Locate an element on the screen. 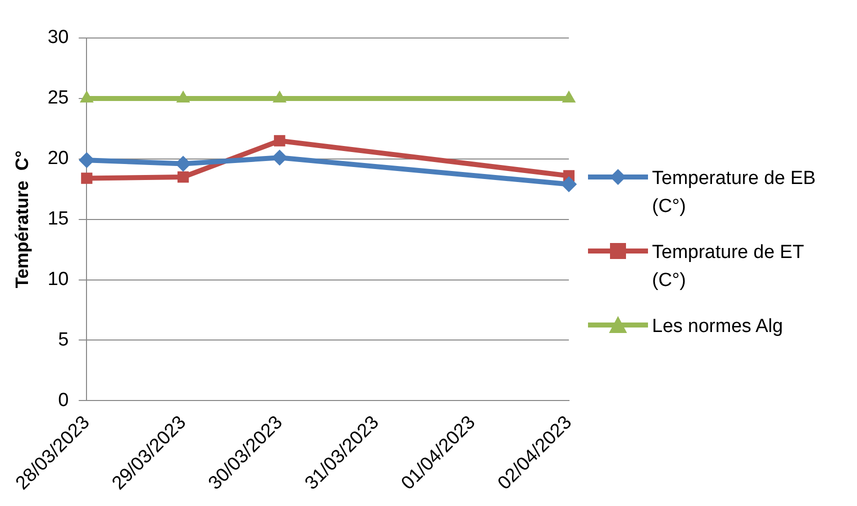 Image resolution: width=857 pixels, height=506 pixels. y-tick-label: 30 is located at coordinates (58, 37).